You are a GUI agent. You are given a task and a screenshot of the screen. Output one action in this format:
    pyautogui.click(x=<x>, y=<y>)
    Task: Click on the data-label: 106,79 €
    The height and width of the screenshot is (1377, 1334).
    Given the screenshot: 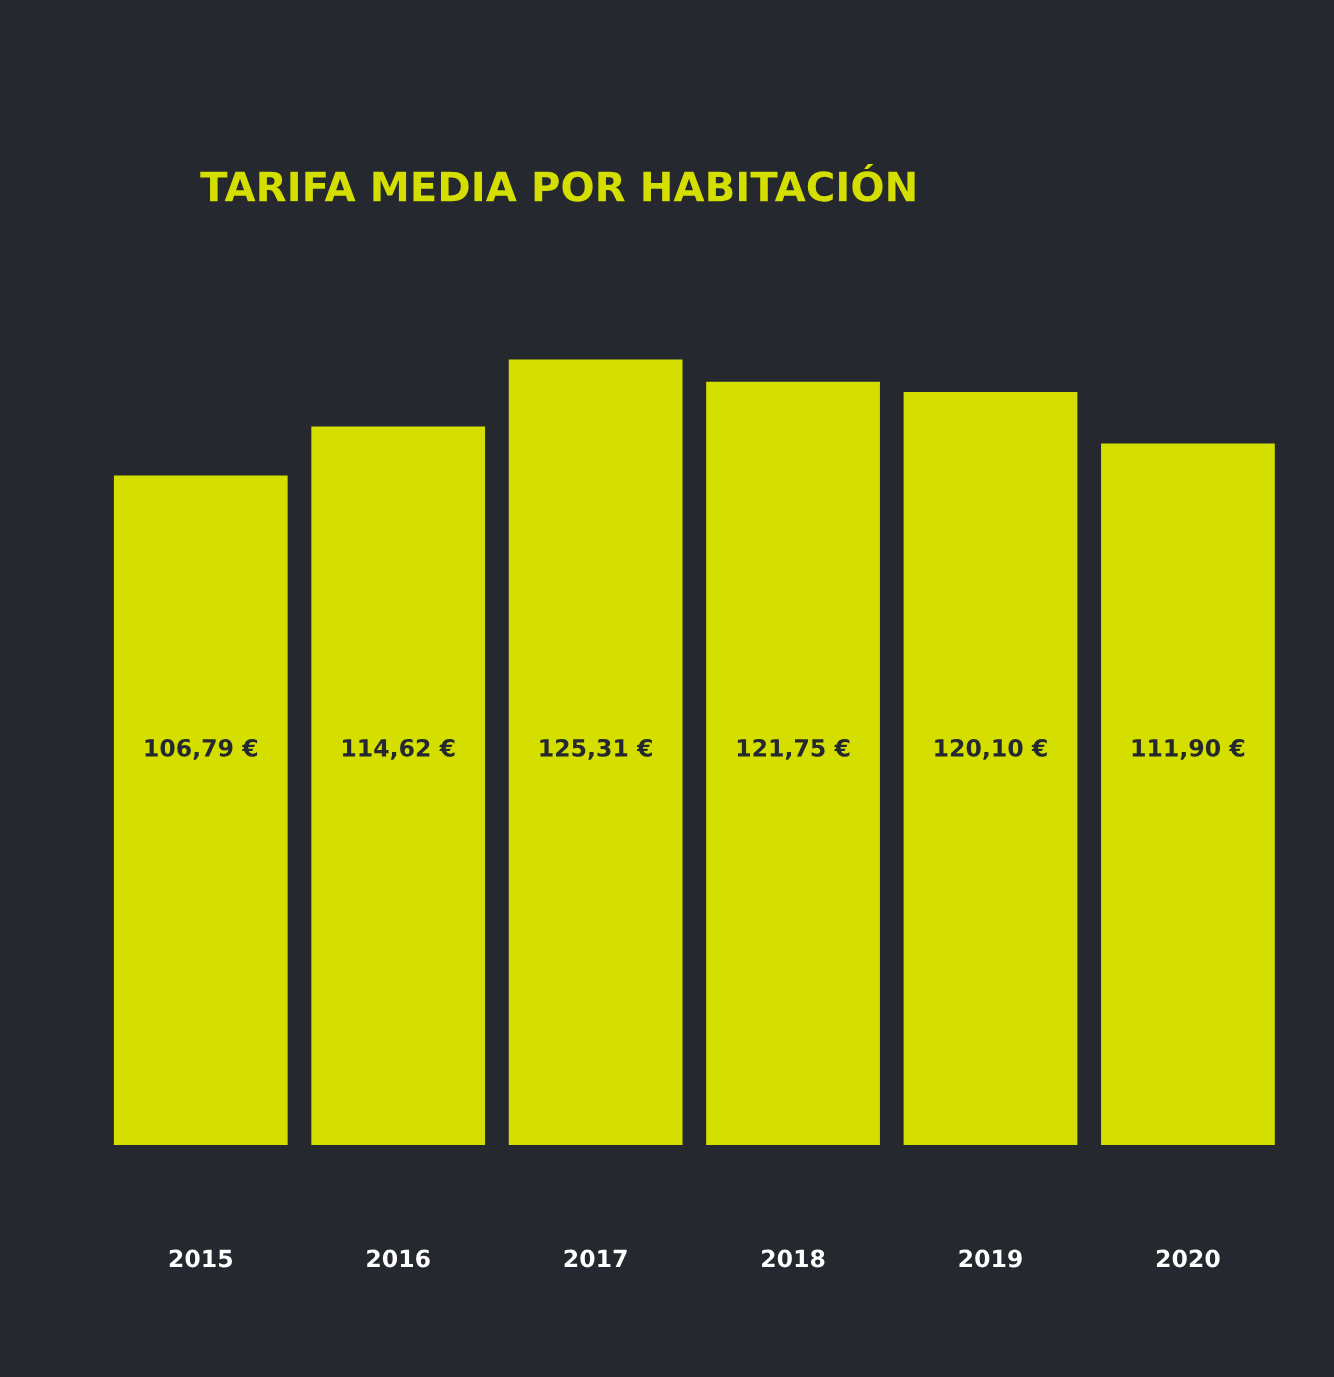 What is the action you would take?
    pyautogui.click(x=201, y=749)
    